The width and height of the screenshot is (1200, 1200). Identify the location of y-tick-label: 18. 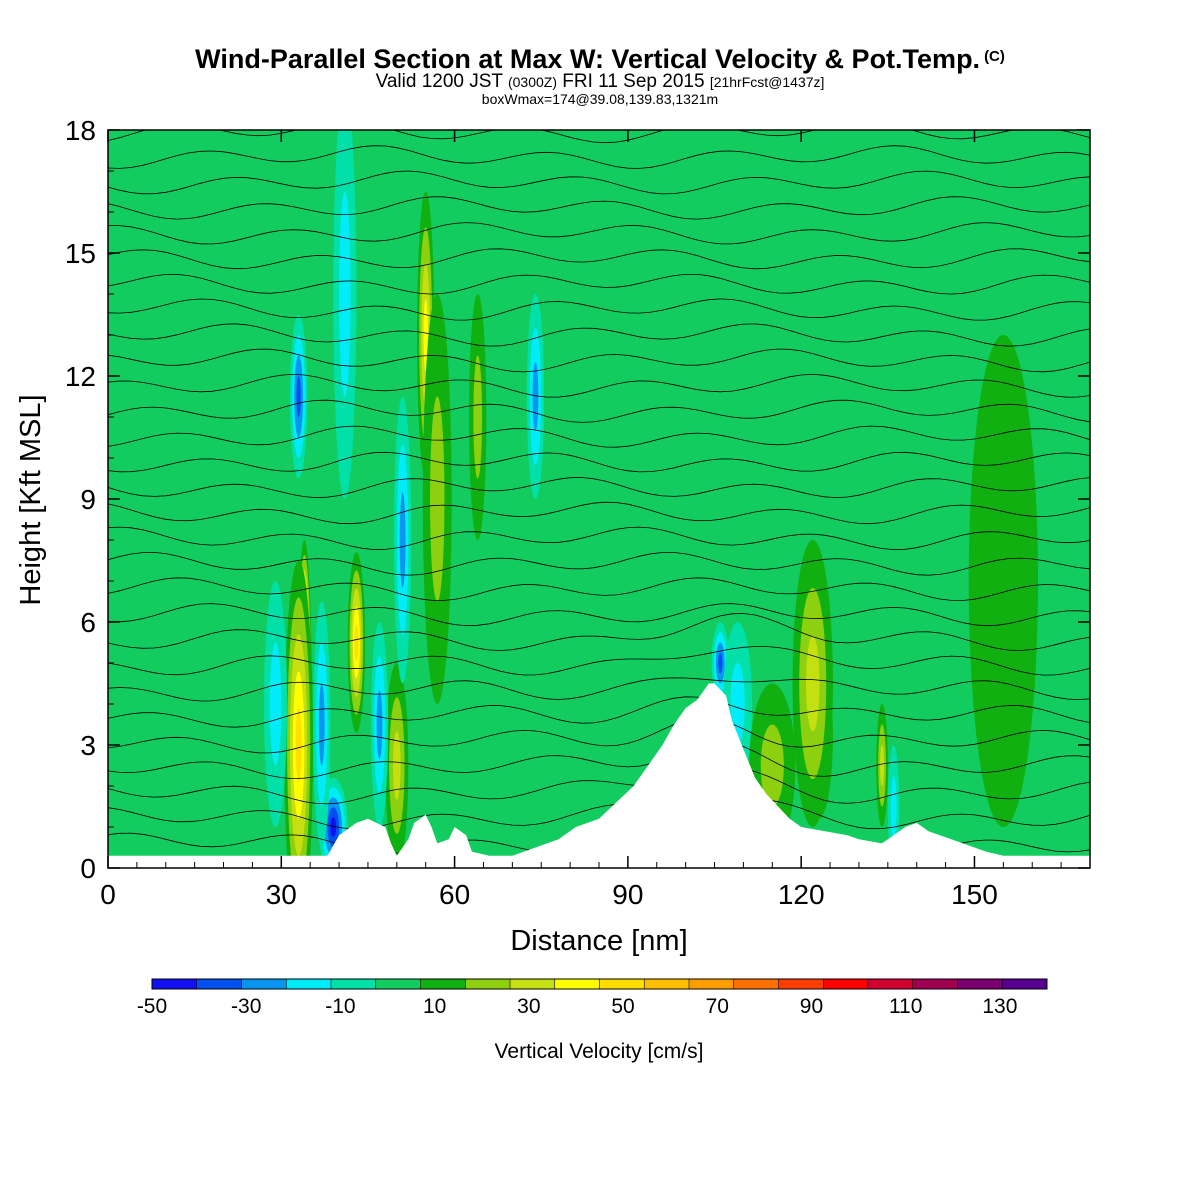
(80, 130).